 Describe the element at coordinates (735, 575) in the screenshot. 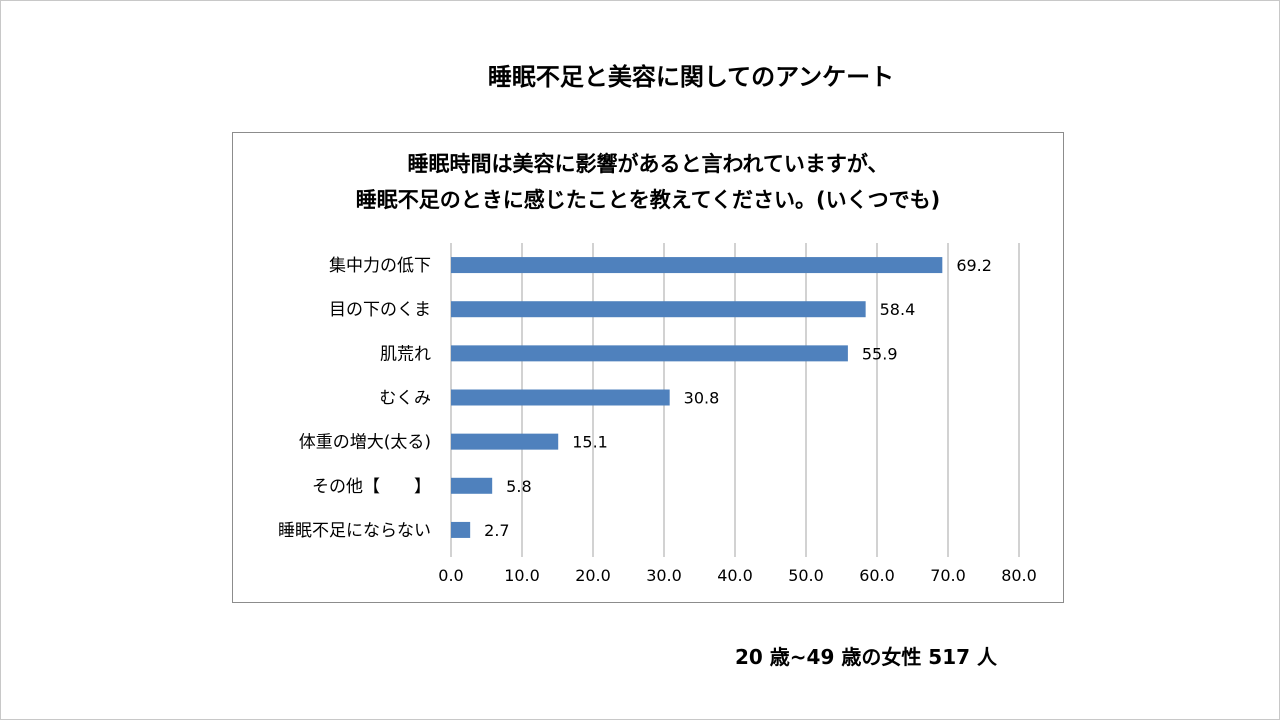

I see `x-tick-label: 40.0` at that location.